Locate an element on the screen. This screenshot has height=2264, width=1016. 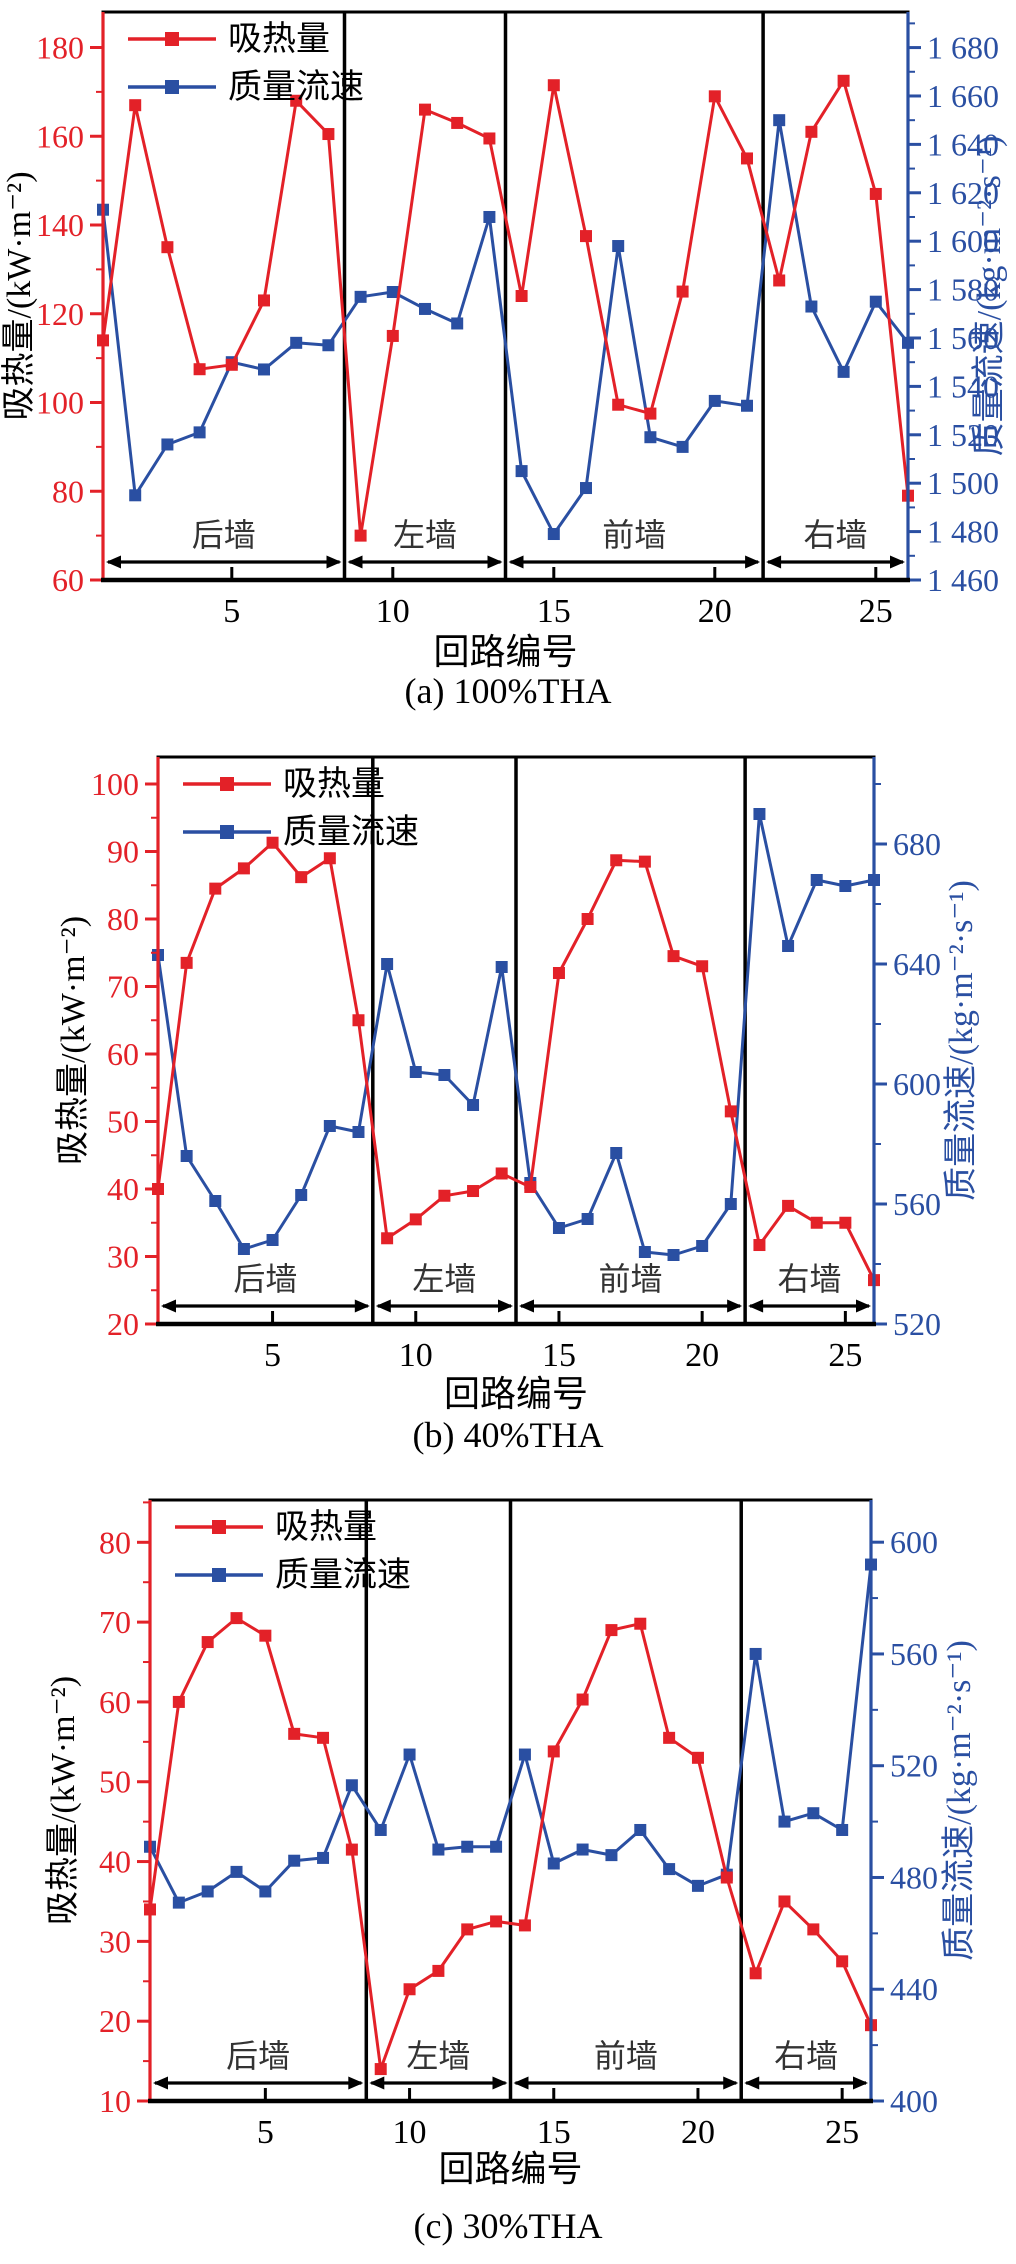
right-axis-tick-label: 1 600 is located at coordinates (963, 241).